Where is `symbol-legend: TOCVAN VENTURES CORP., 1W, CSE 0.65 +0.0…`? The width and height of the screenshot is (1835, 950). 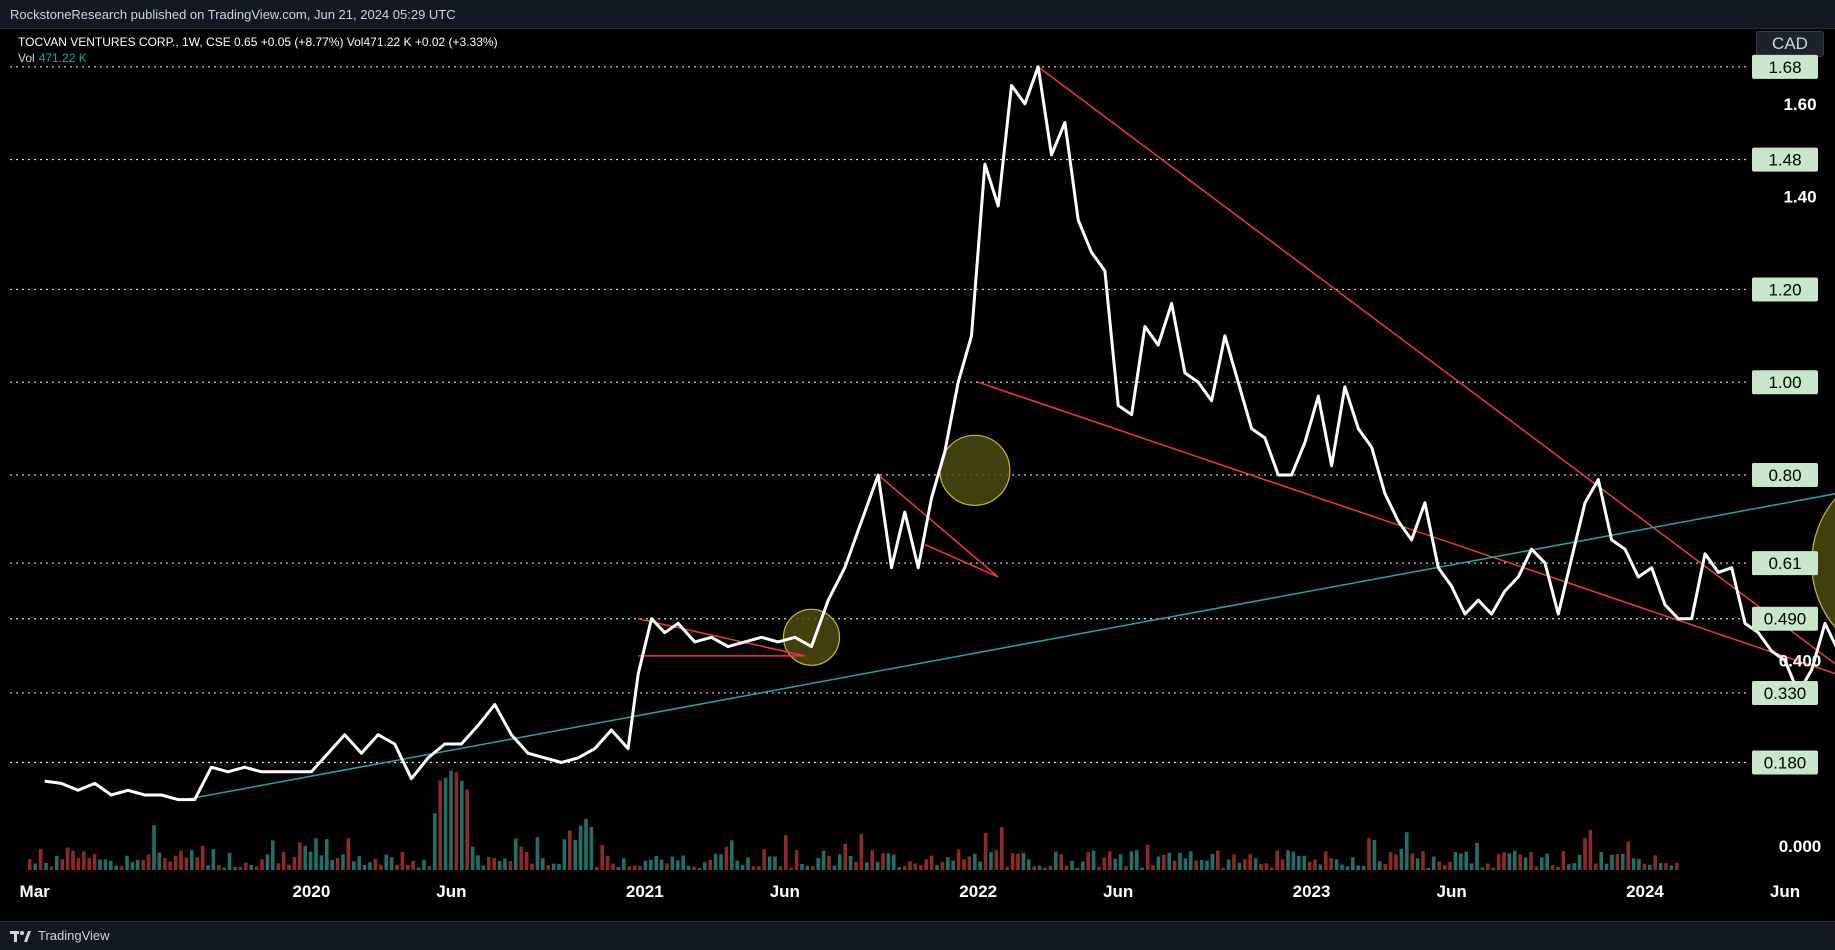 symbol-legend: TOCVAN VENTURES CORP., 1W, CSE 0.65 +0.0… is located at coordinates (258, 42).